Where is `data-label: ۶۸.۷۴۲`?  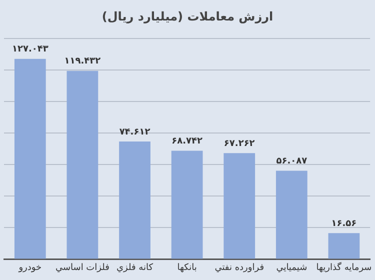 data-label: ۶۸.۷۴۲ is located at coordinates (187, 141).